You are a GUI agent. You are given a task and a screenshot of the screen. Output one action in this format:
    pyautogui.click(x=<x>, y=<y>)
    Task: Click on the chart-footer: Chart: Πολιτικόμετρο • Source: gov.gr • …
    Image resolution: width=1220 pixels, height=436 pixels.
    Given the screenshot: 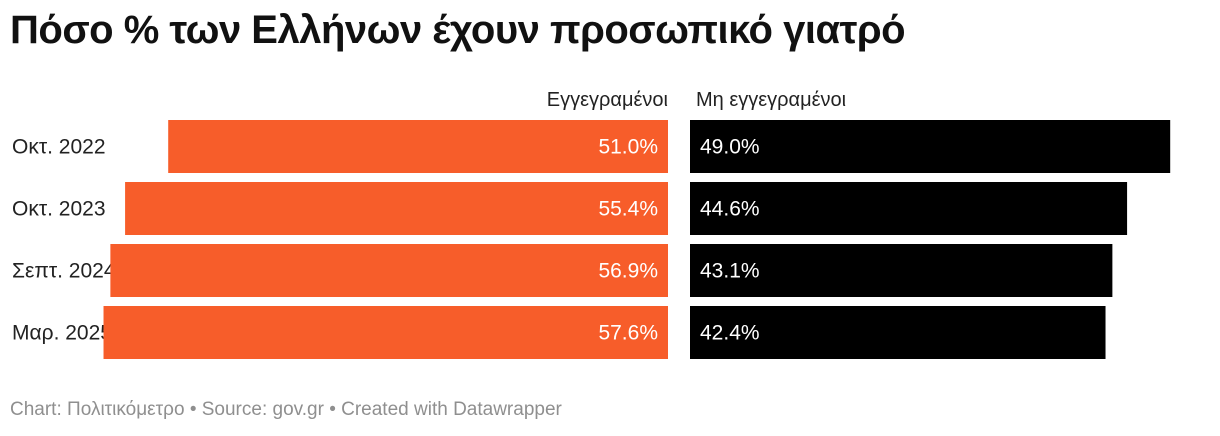 What is the action you would take?
    pyautogui.click(x=286, y=410)
    